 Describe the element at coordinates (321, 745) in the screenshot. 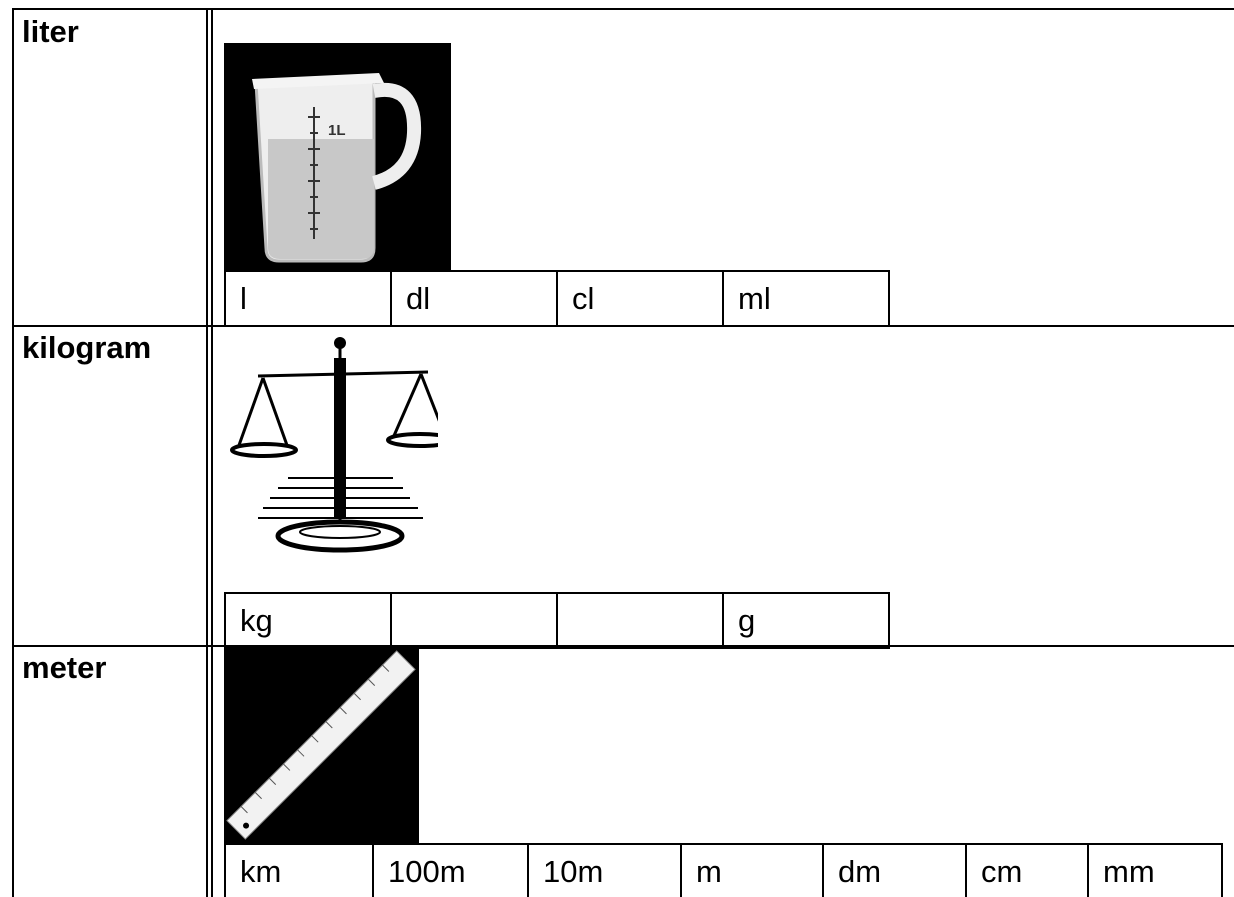

I see `ruler-image` at that location.